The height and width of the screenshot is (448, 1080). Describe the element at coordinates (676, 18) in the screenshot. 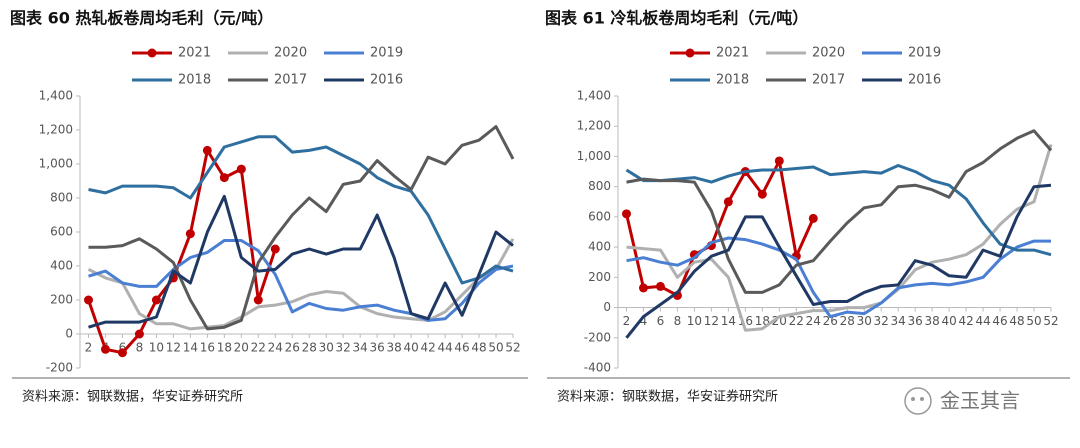

I see `chart-title: 图表 61 冷轧板卷周均毛利（元/吨）` at that location.